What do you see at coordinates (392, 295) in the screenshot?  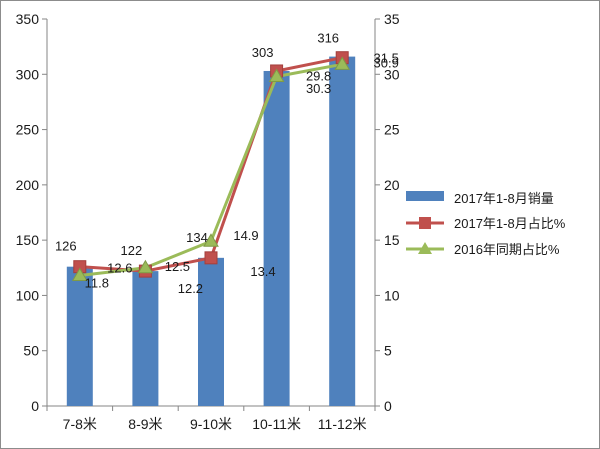 I see `y-right-tick-label: 10` at bounding box center [392, 295].